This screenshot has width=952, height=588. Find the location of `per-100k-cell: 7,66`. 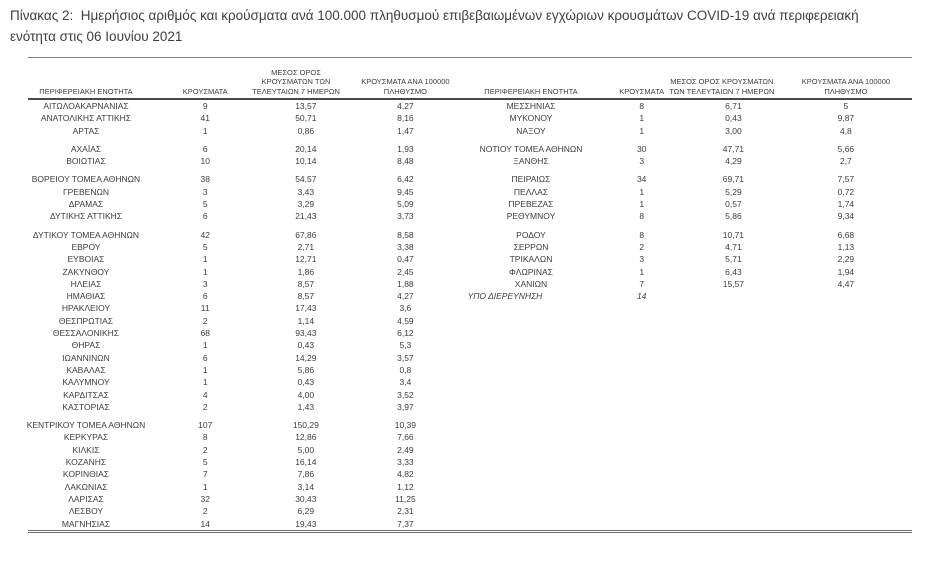

per-100k-cell: 7,66 is located at coordinates (405, 437).